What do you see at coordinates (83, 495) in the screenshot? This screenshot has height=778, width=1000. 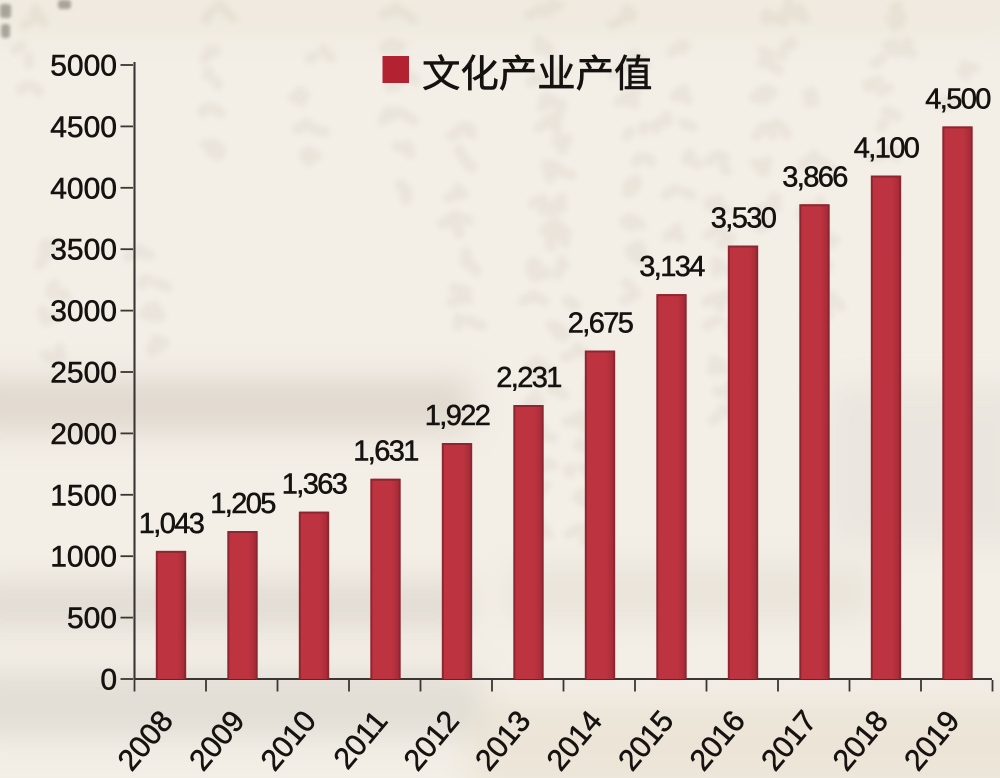 I see `svg-text: 1500` at bounding box center [83, 495].